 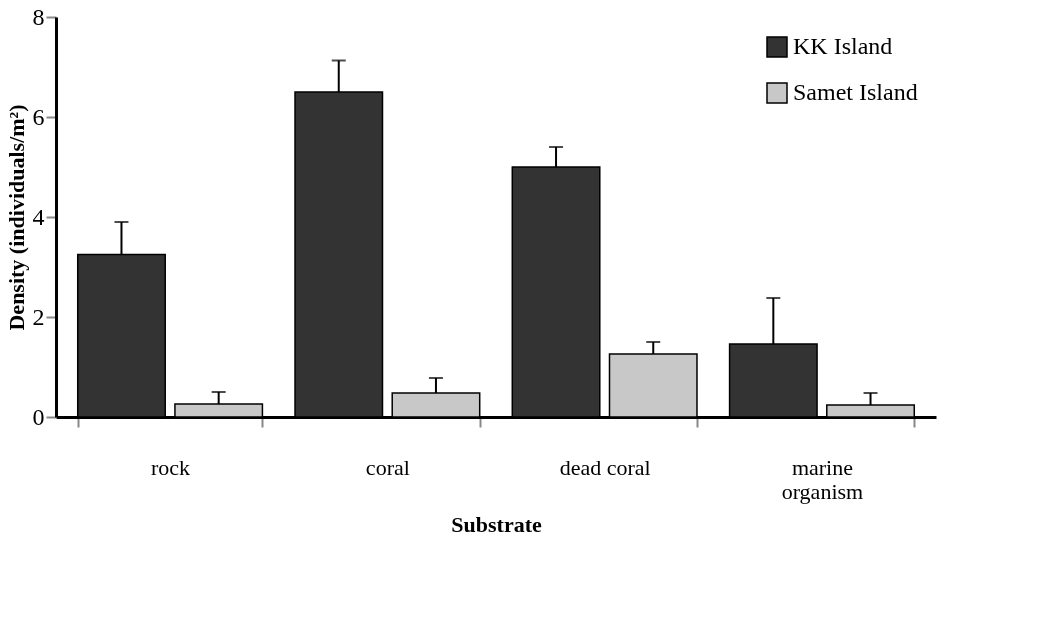 I want to click on x-tick-label: dead coral, so click(x=605, y=467).